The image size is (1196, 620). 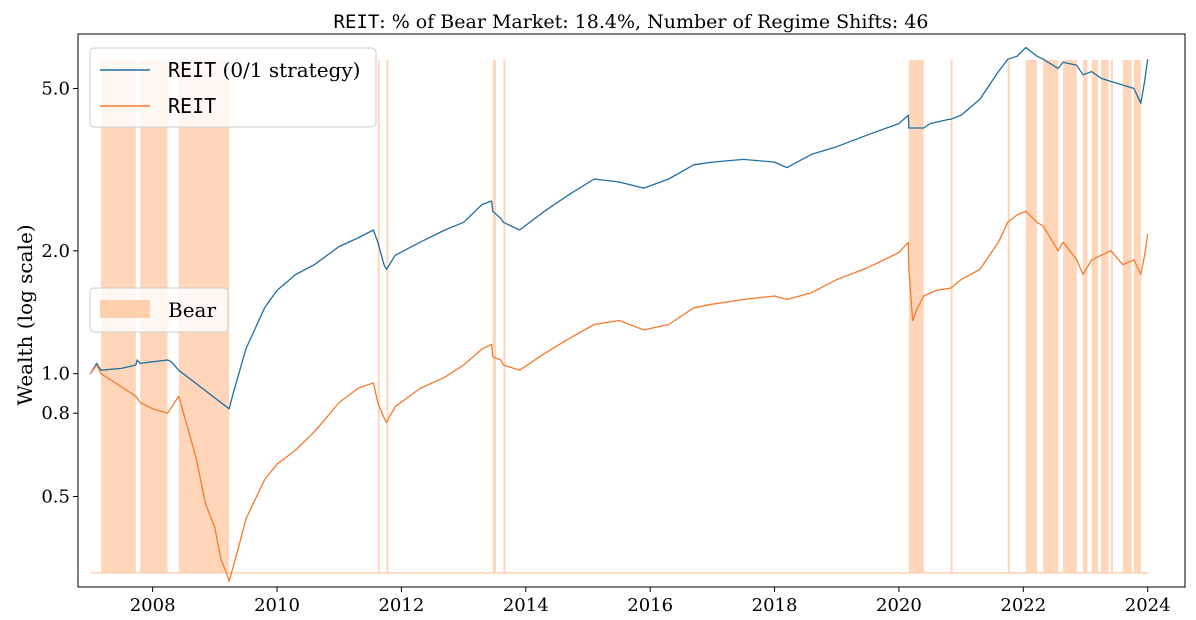 I want to click on x-tick-label: 2022, so click(x=1023, y=605).